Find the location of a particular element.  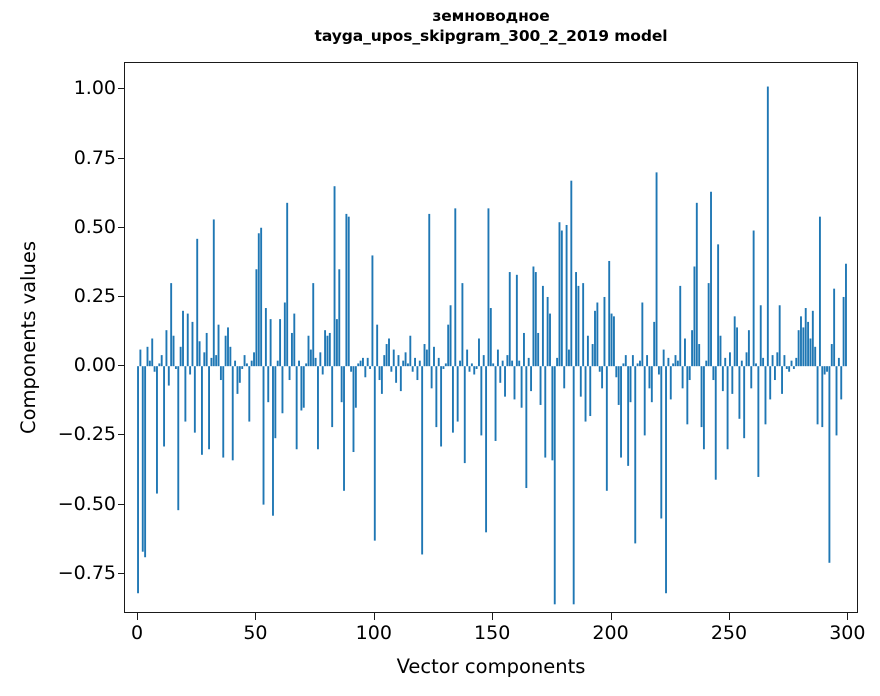

x-tick-label: 200 is located at coordinates (610, 633).